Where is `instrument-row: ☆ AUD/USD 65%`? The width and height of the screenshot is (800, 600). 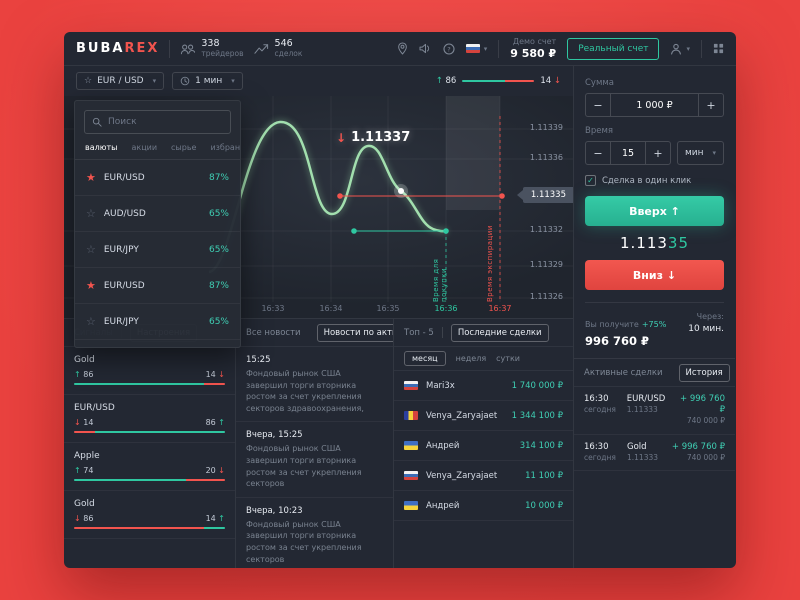
instrument-row: ☆ AUD/USD 65% is located at coordinates (157, 214).